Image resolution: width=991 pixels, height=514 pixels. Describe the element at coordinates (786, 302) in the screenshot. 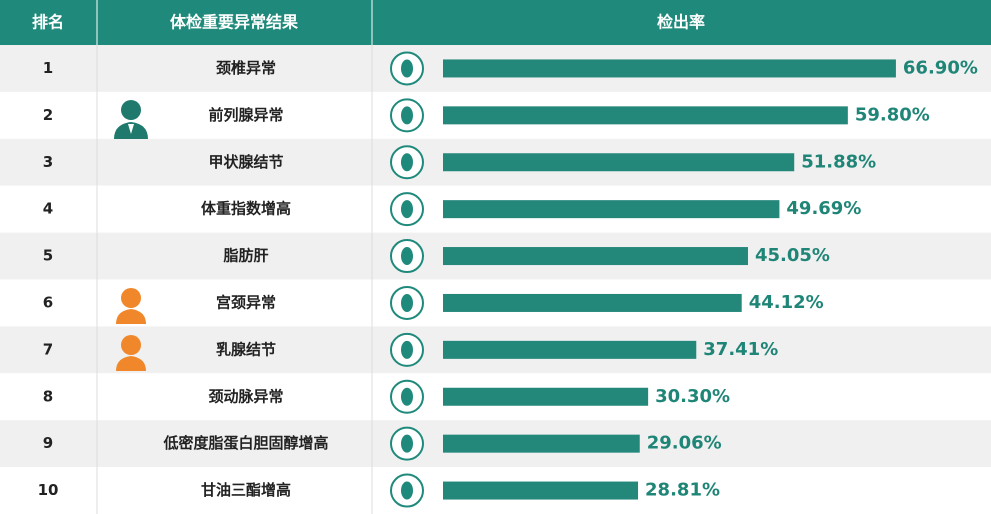

I see `value-label: 44.12%` at that location.